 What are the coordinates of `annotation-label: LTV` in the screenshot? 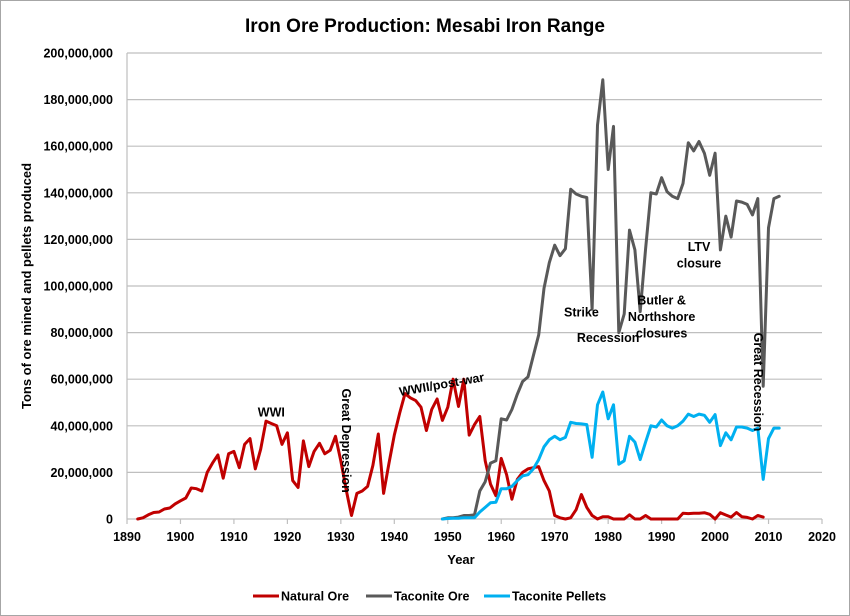 It's located at (699, 247).